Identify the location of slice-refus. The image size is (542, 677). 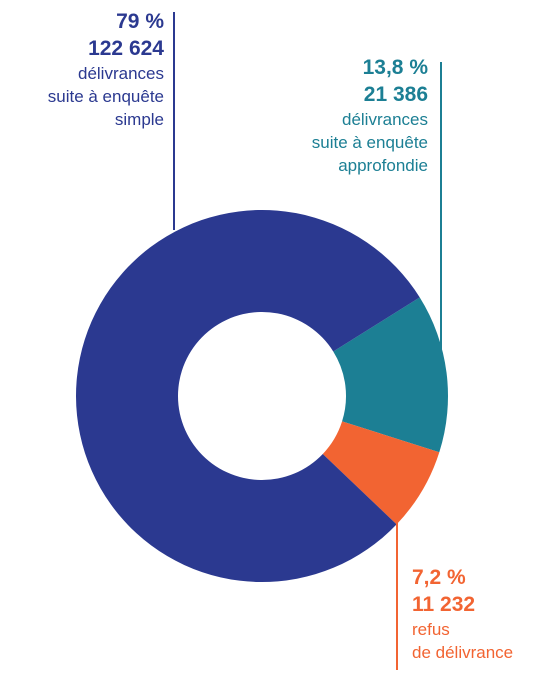
(381, 473).